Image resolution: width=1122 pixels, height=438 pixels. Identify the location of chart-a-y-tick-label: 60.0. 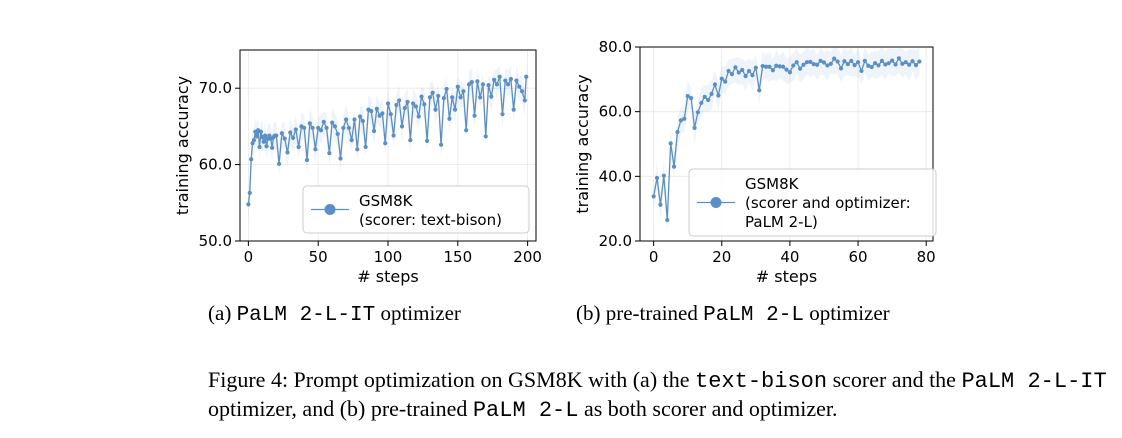
(215, 165).